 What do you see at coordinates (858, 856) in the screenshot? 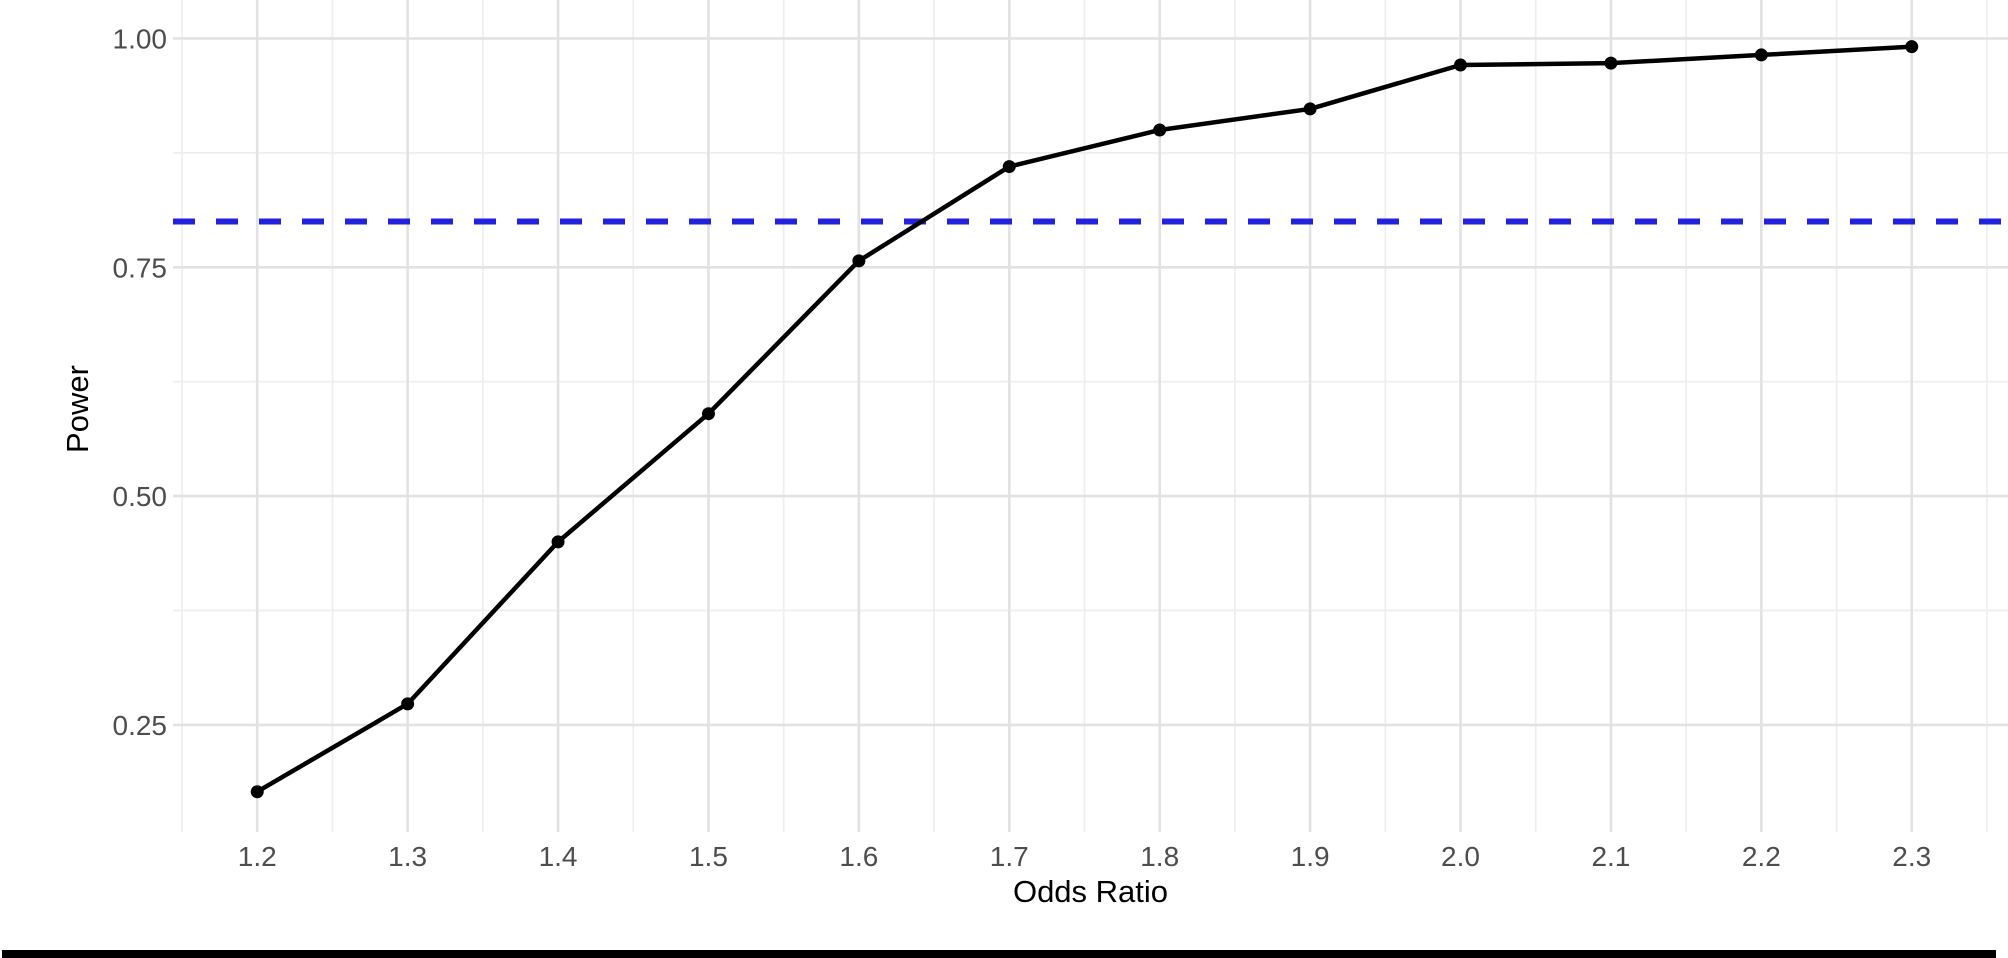
I see `x-tick-label: 1.6` at bounding box center [858, 856].